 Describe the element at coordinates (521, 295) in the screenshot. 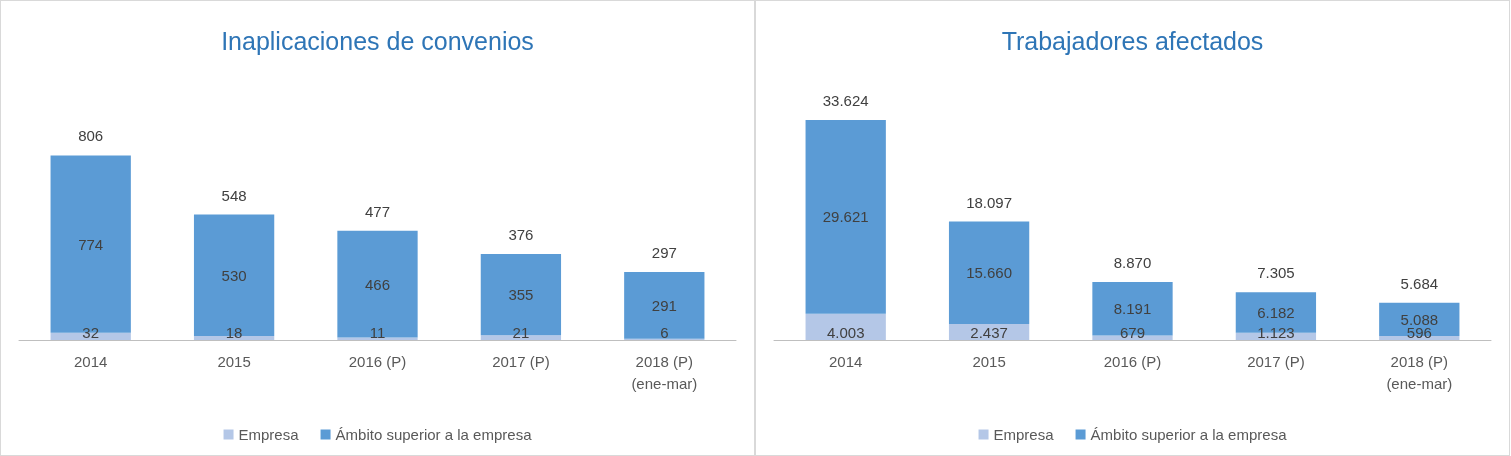

I see `data-label: 355` at that location.